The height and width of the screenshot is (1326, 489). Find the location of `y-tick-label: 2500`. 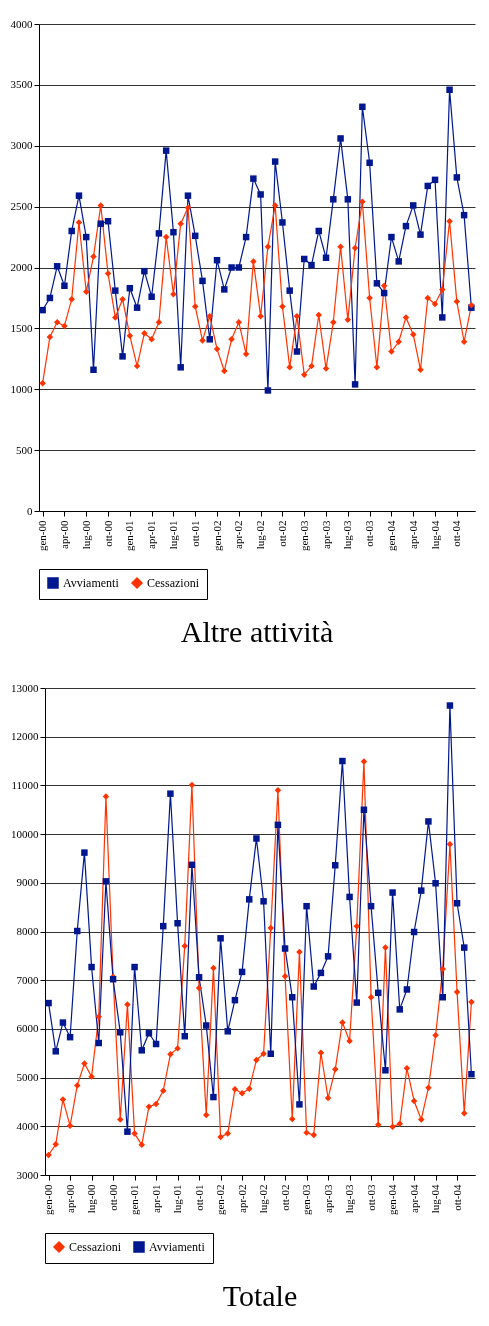

y-tick-label: 2500 is located at coordinates (21, 206).